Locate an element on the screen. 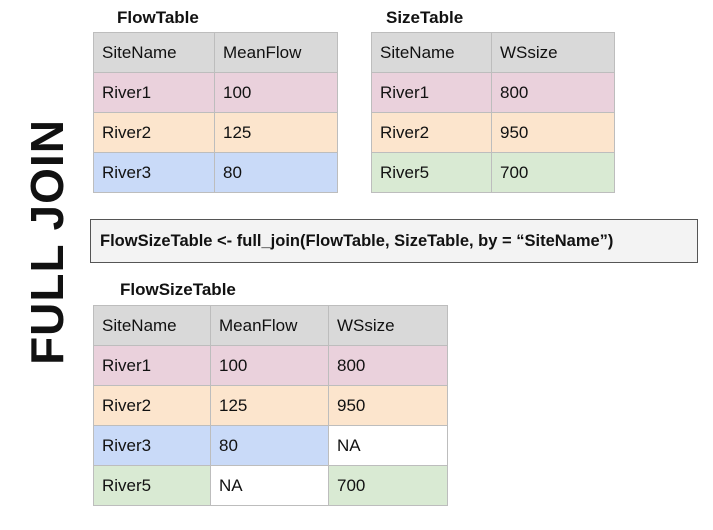 The image size is (713, 530). table-row: River5 700 is located at coordinates (493, 172).